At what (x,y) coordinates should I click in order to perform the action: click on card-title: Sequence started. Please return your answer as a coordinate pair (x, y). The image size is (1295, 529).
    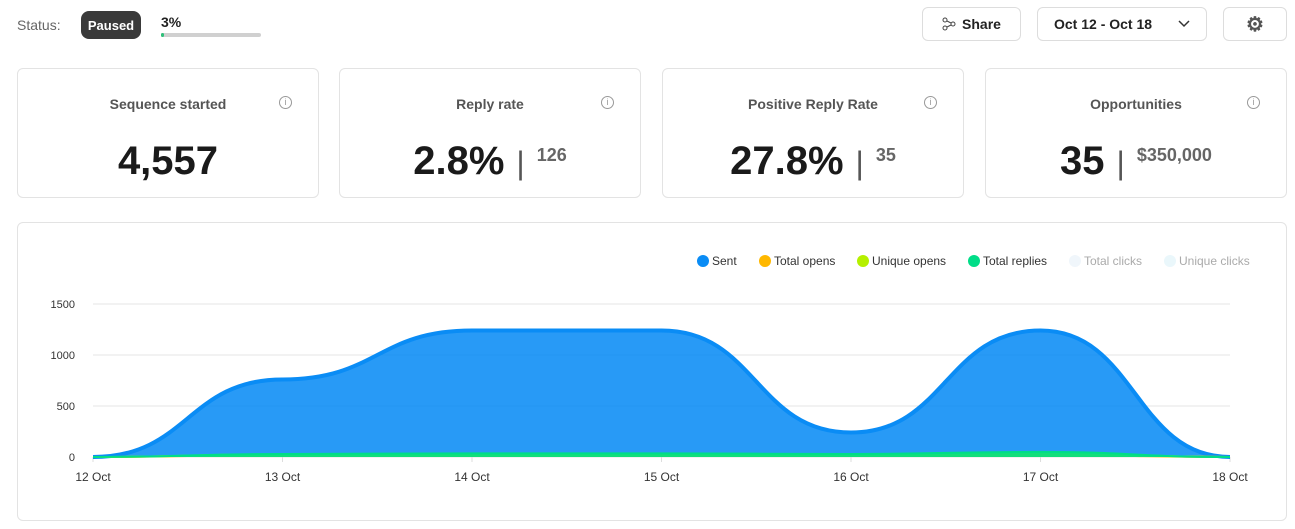
    Looking at the image, I should click on (168, 104).